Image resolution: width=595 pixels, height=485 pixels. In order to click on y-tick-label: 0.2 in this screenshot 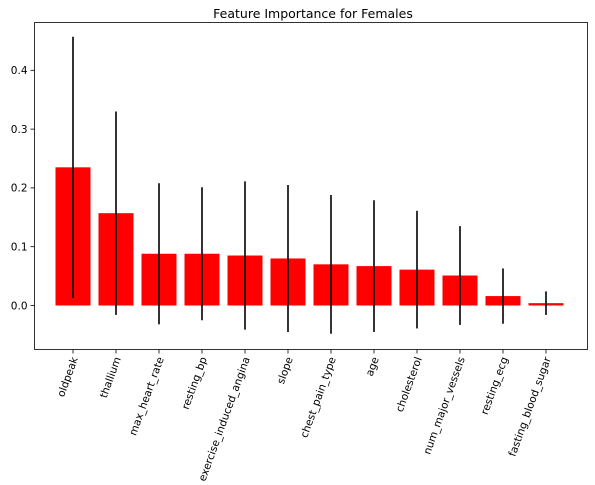, I will do `click(19, 189)`.